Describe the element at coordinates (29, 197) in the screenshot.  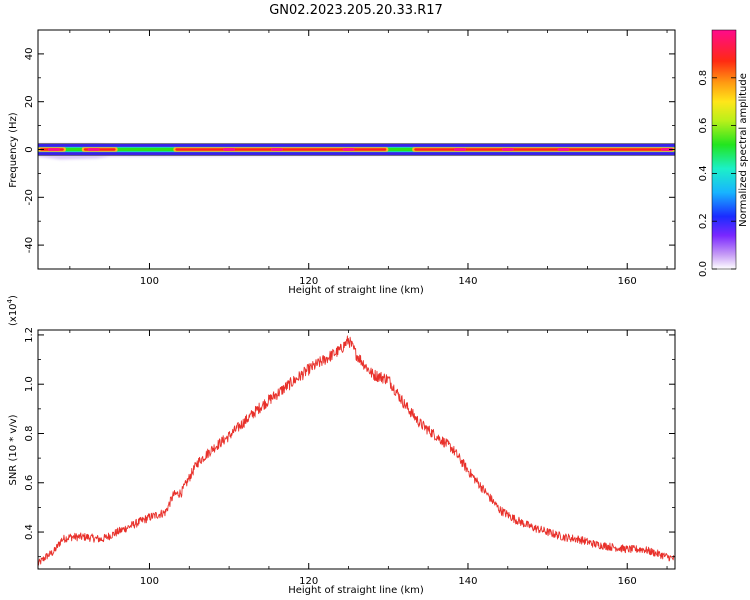
I see `spectrogram-y-tick-label: -20` at that location.